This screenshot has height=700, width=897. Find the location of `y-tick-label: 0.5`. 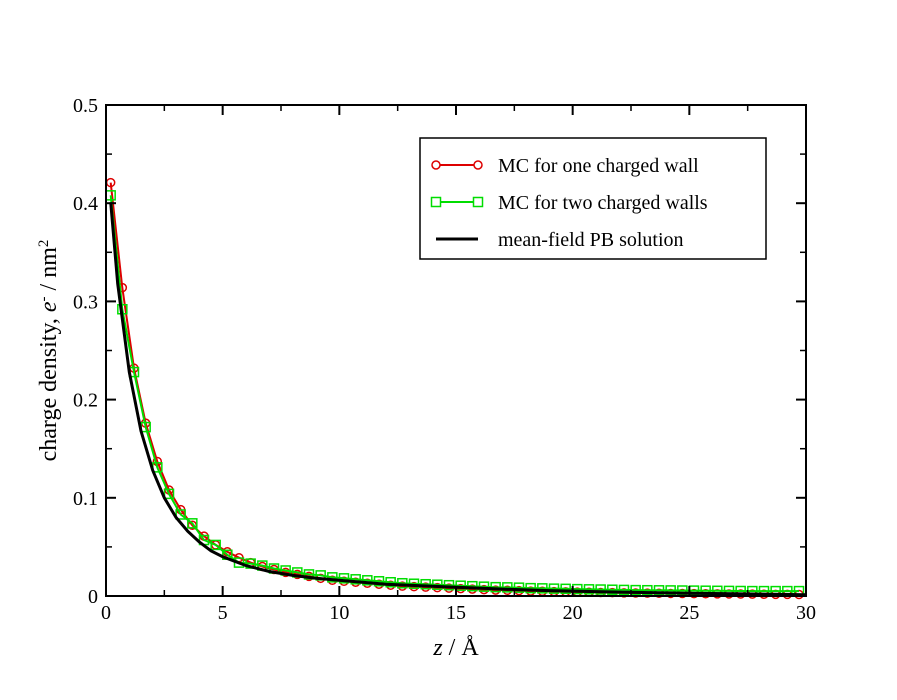

y-tick-label: 0.5 is located at coordinates (85, 106).